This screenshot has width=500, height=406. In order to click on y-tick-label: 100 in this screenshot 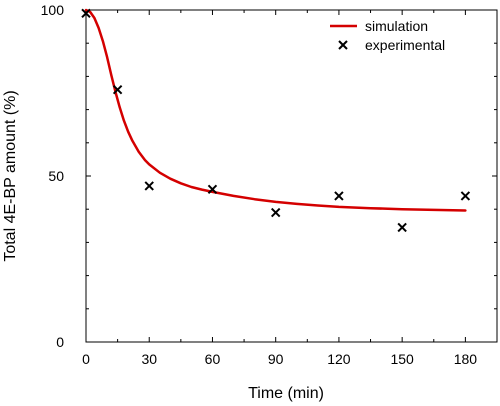, I will do `click(53, 10)`.